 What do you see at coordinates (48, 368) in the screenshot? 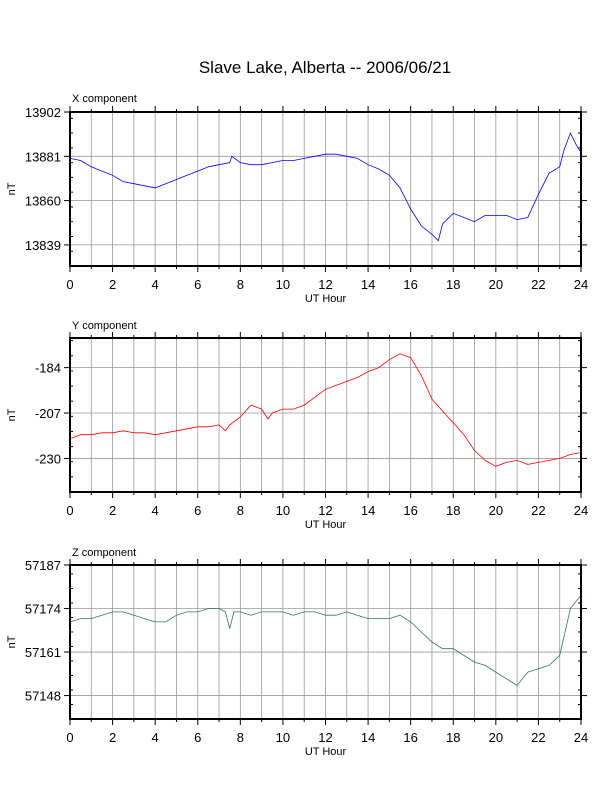
I see `y-tick-label: -184` at bounding box center [48, 368].